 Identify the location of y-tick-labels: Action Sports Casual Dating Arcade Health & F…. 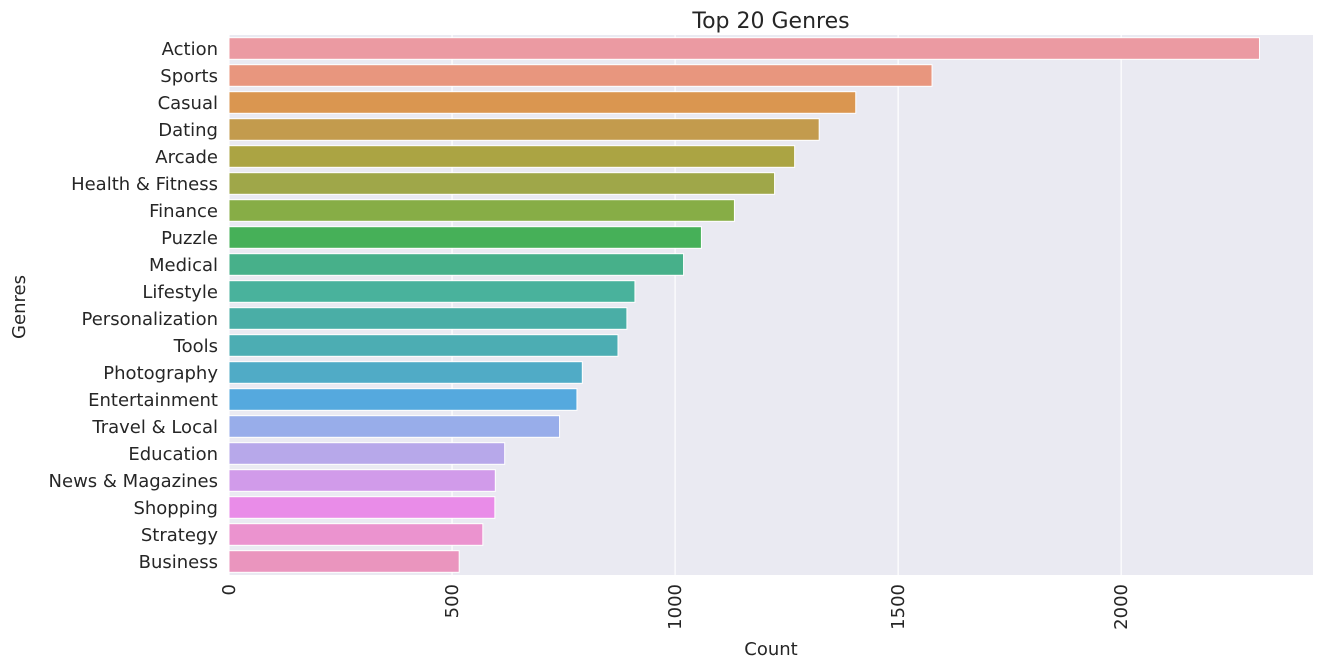
(134, 306).